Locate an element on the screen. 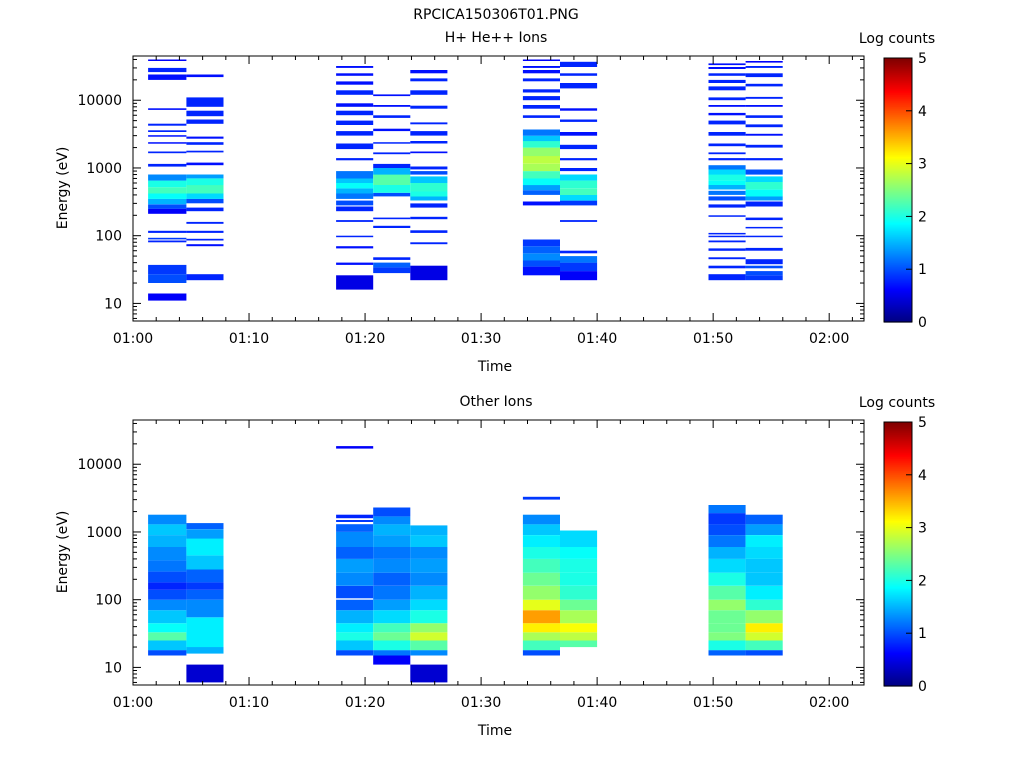 Image resolution: width=1024 pixels, height=768 pixels. colorbar-ticks: 0 1 2 3 4 5 is located at coordinates (916, 555).